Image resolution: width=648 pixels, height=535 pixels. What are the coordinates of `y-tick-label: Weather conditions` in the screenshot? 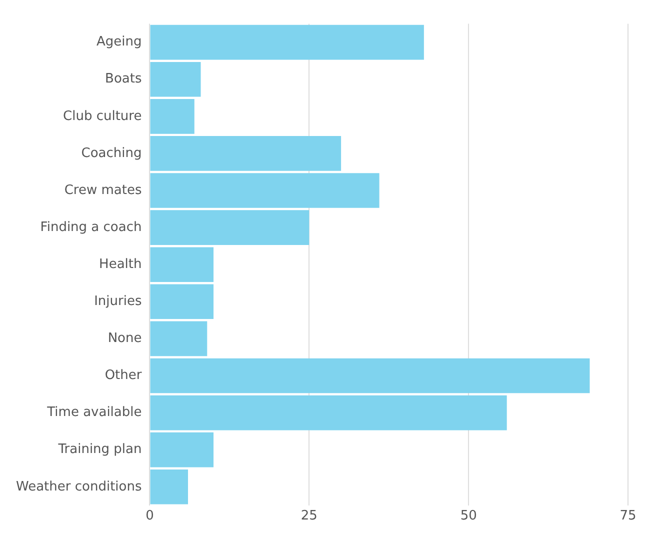 It's located at (79, 486).